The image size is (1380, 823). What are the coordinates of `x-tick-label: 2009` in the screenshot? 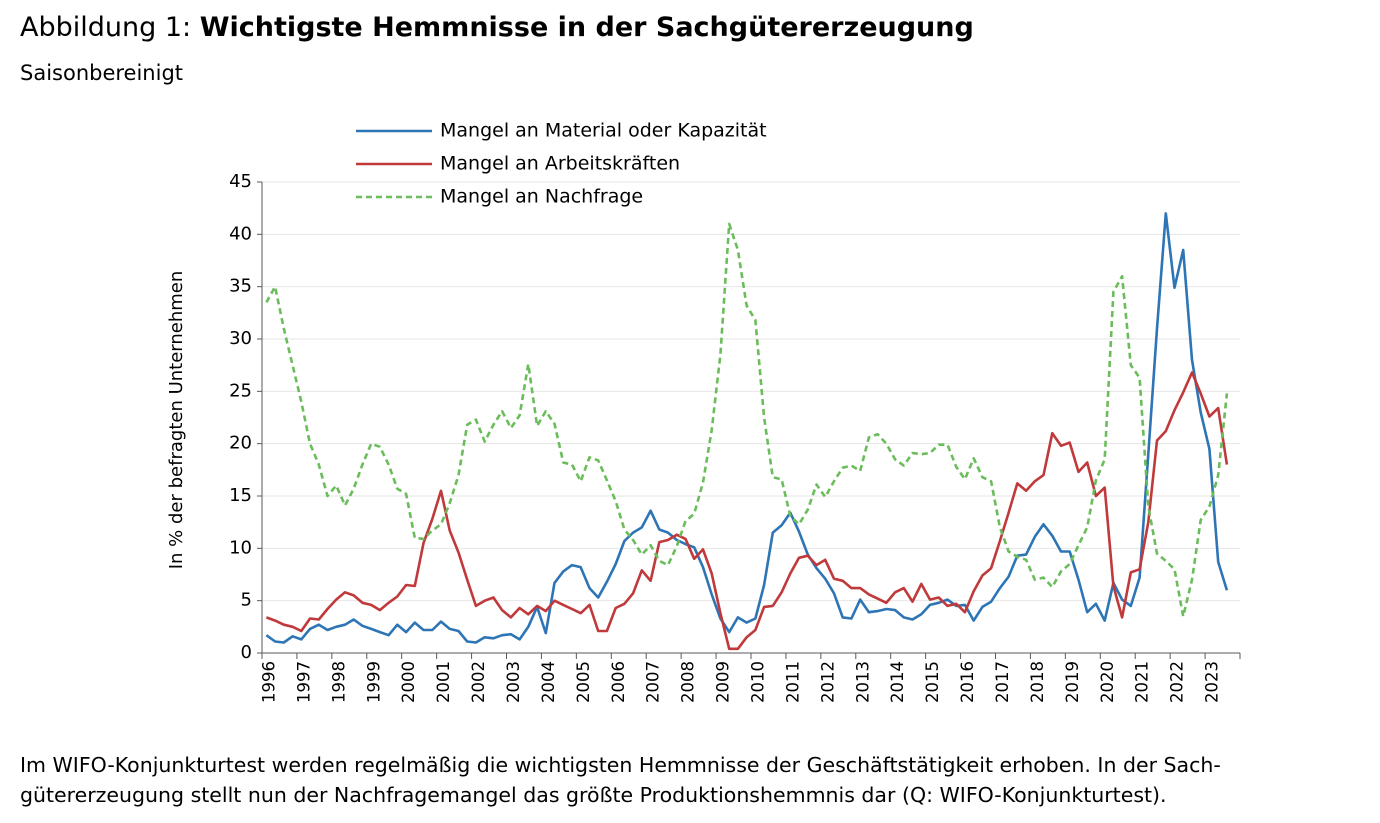 It's located at (723, 682).